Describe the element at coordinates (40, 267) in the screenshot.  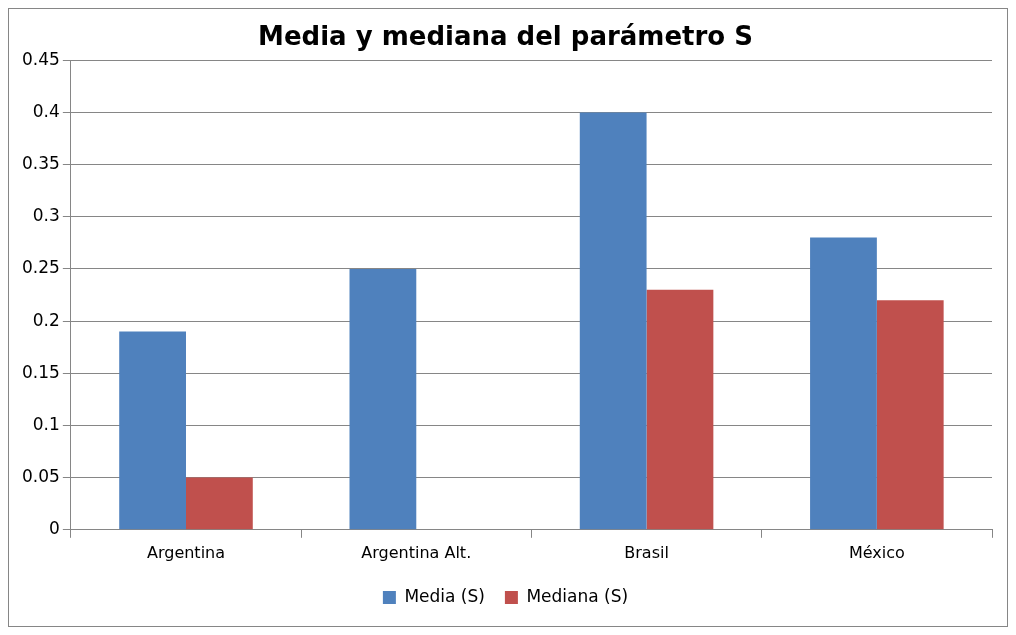
I see `y-tick-label: 0.25` at that location.